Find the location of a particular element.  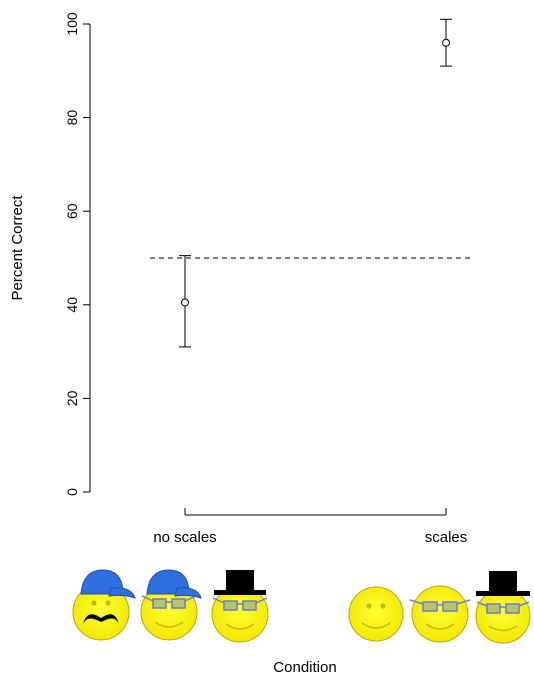

y-tick-label: 100 is located at coordinates (72, 24).